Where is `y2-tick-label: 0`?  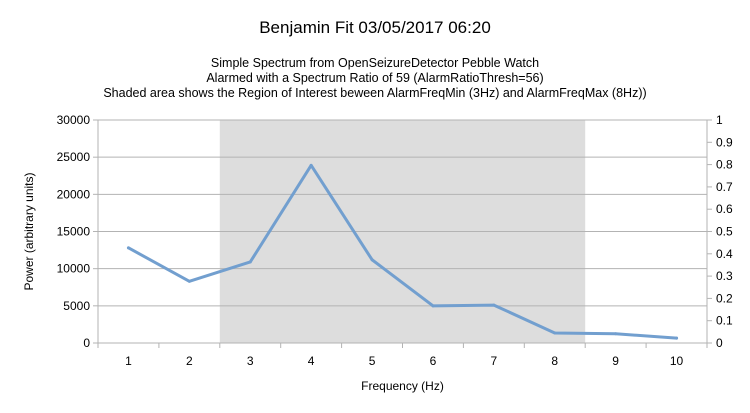 y2-tick-label: 0 is located at coordinates (719, 343).